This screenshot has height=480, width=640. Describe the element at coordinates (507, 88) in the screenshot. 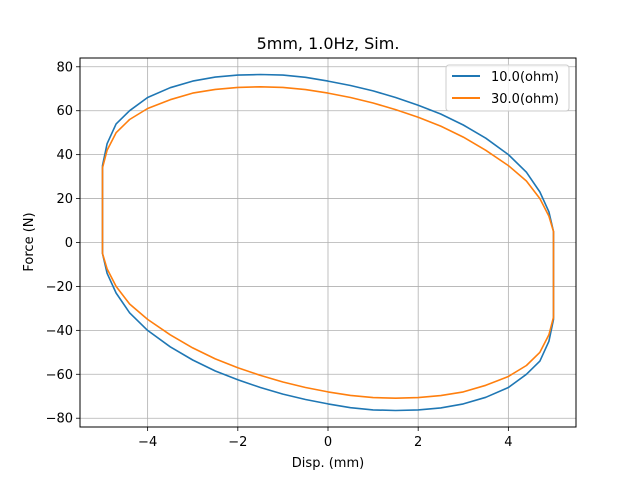

I see `legend: 10.0(ohm) 30.0(ohm)` at that location.